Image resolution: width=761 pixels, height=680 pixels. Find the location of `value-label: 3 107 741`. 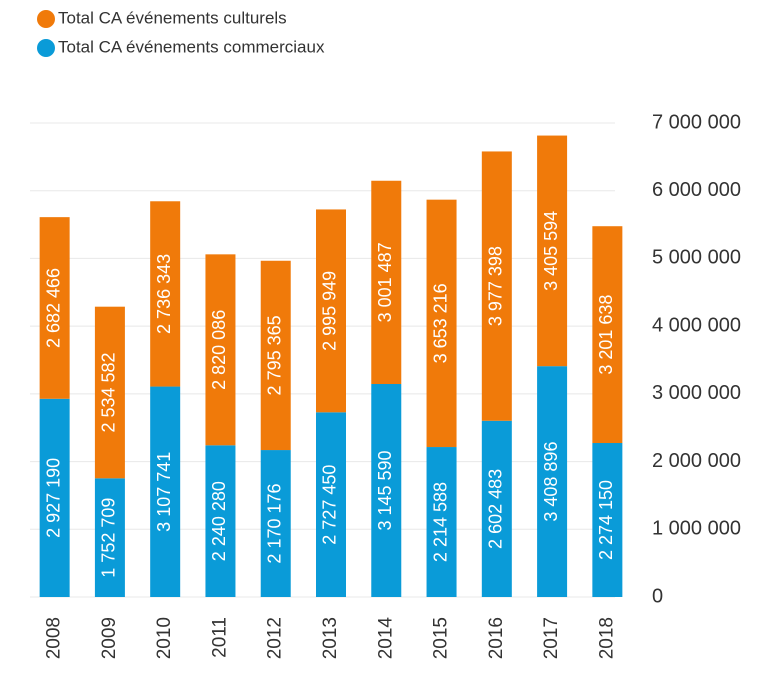

value-label: 3 107 741 is located at coordinates (164, 492).